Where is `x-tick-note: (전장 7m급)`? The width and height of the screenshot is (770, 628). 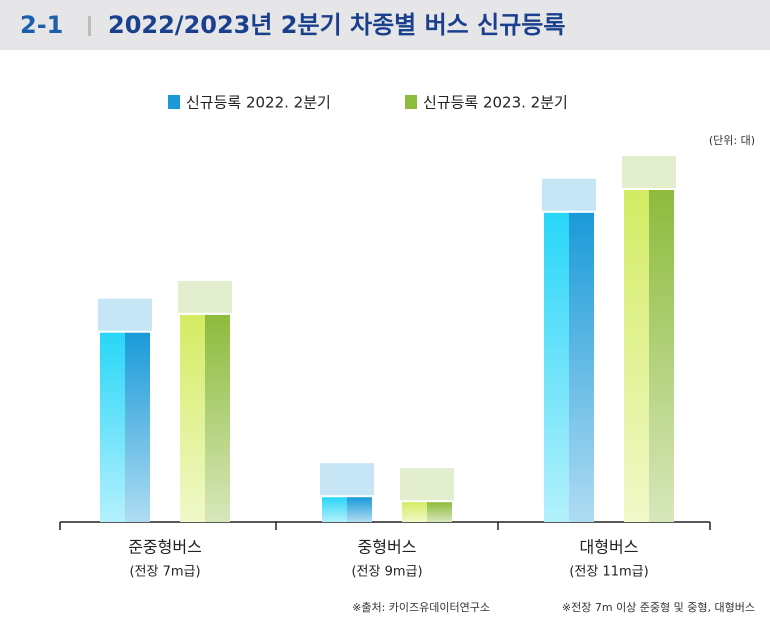
x-tick-note: (전장 7m급) is located at coordinates (164, 572).